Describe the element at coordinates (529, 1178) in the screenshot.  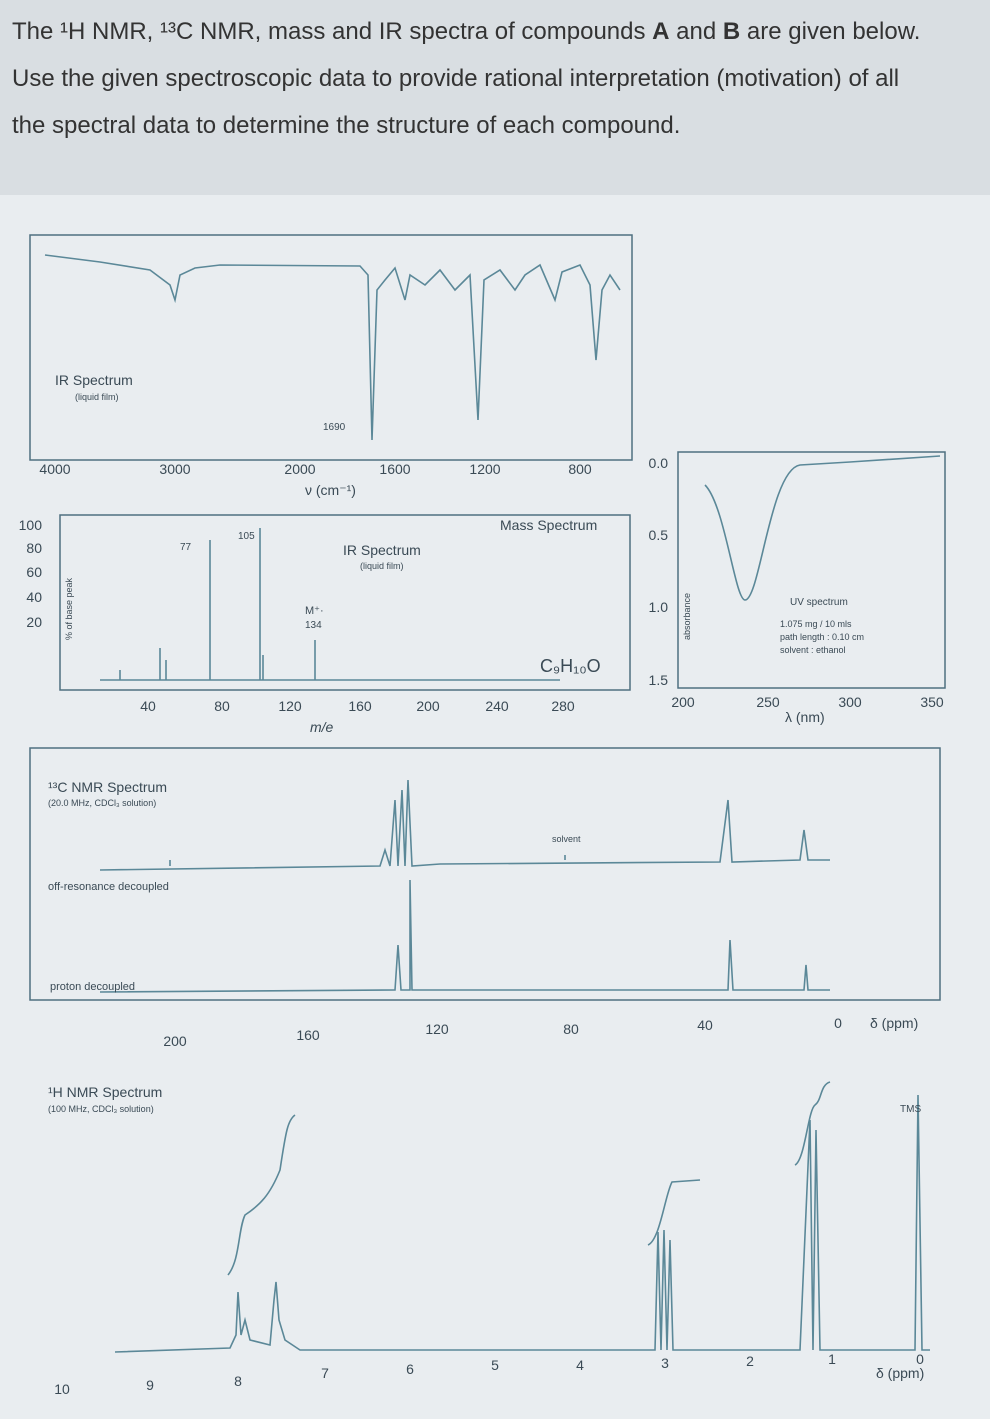
I see `h1-integral` at that location.